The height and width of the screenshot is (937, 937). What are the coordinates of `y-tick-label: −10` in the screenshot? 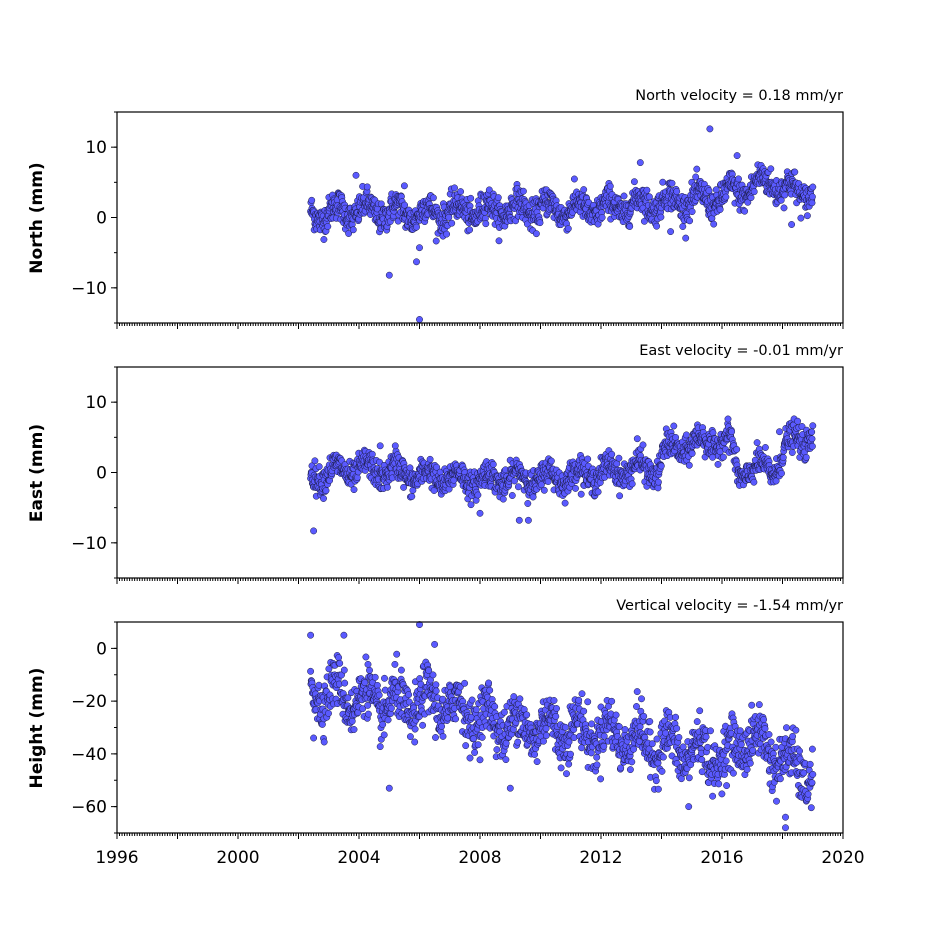 It's located at (89, 544).